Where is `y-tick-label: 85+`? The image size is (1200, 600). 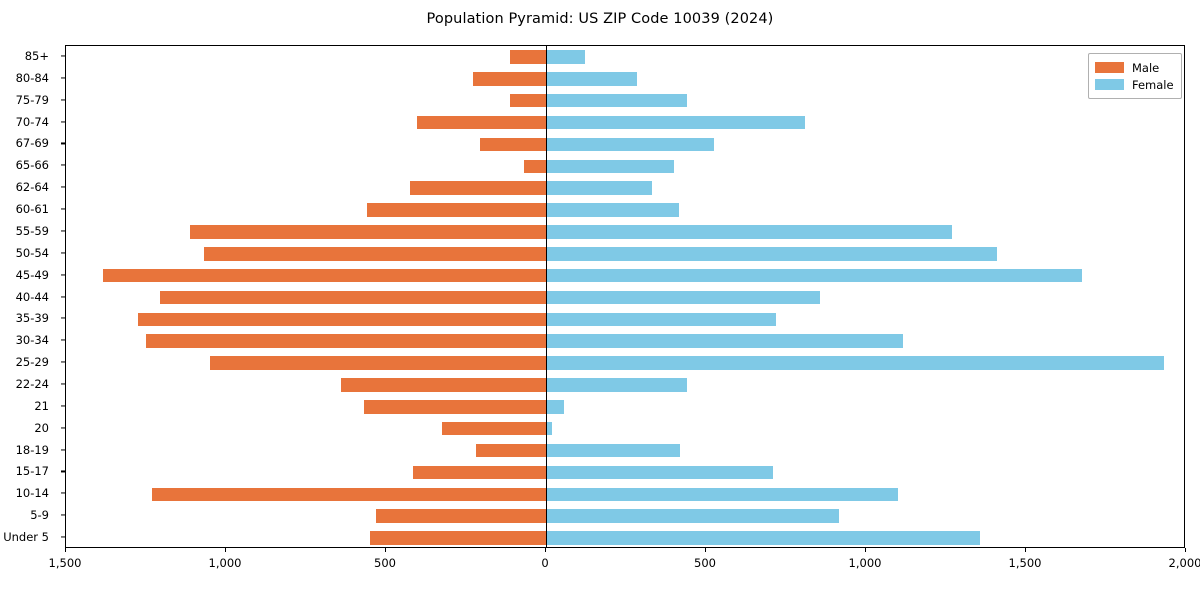 y-tick-label: 85+ is located at coordinates (36, 55).